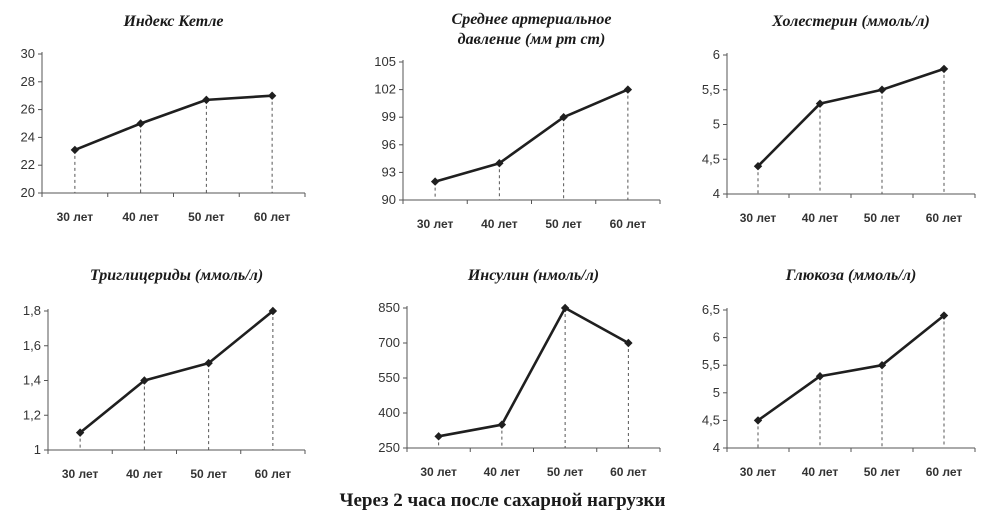 The height and width of the screenshot is (521, 1005). Describe the element at coordinates (389, 412) in the screenshot. I see `y-tick-label: 400` at that location.